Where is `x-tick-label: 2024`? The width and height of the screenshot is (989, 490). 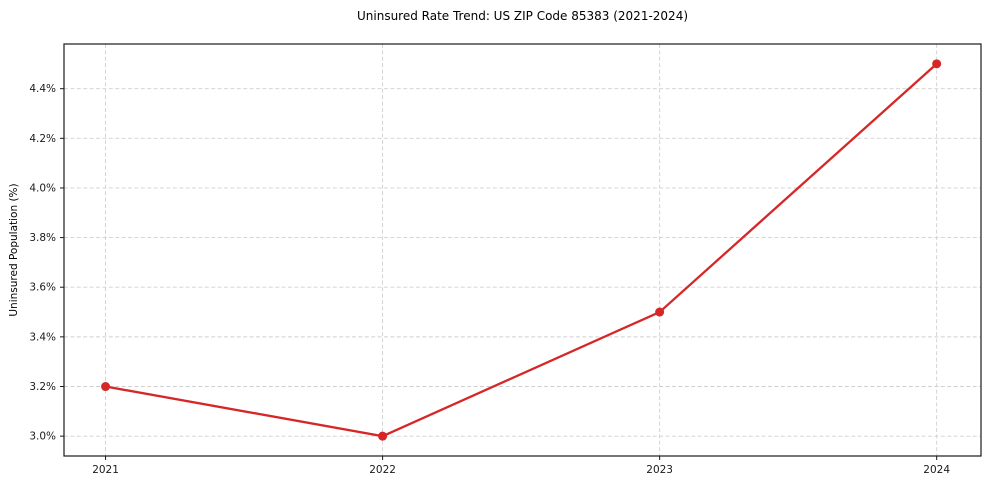
x-tick-label: 2024 is located at coordinates (936, 470).